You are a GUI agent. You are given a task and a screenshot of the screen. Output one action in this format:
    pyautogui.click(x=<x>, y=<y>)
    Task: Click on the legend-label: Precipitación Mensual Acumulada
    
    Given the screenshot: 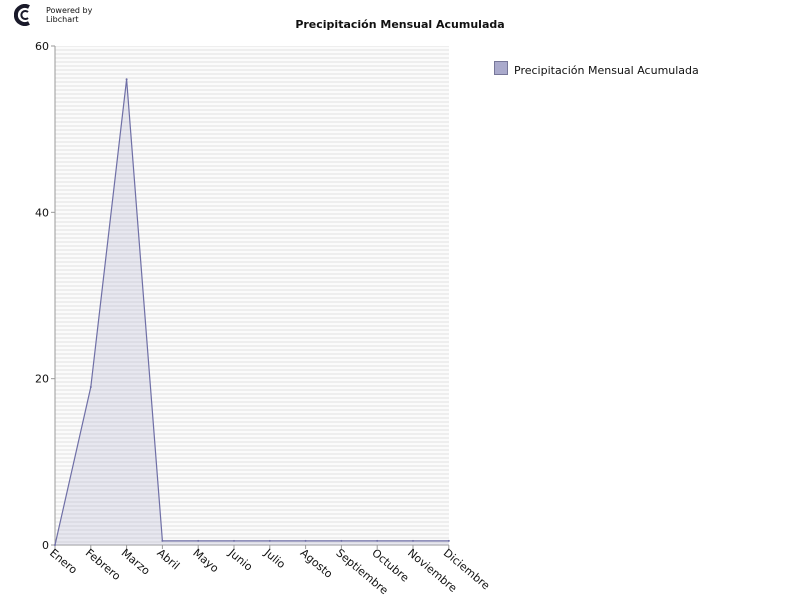 What is the action you would take?
    pyautogui.click(x=606, y=70)
    